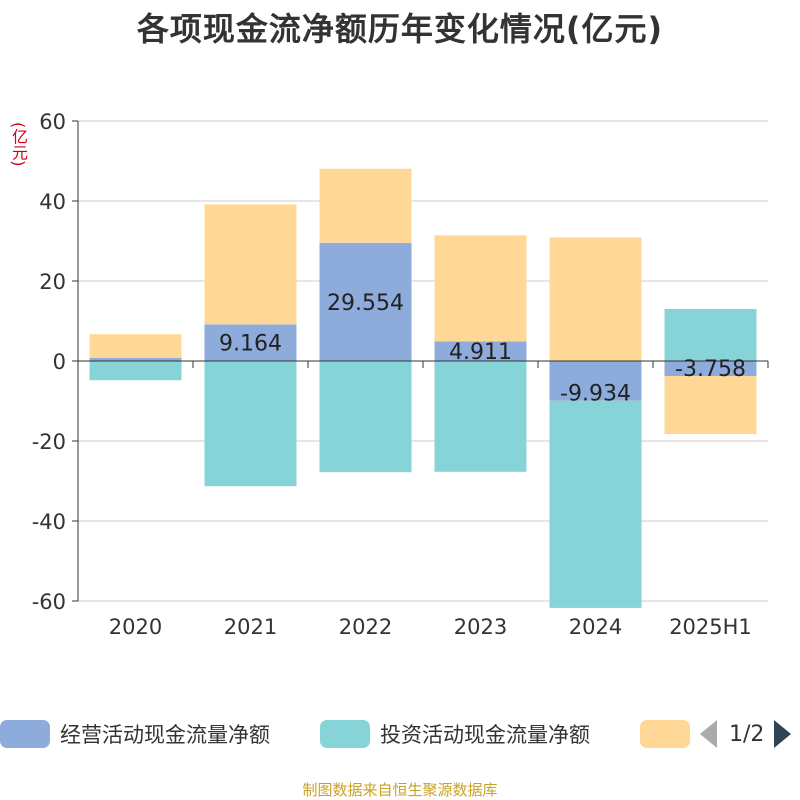 The height and width of the screenshot is (800, 800). Describe the element at coordinates (595, 299) in the screenshot. I see `bar-financing-2024` at that location.